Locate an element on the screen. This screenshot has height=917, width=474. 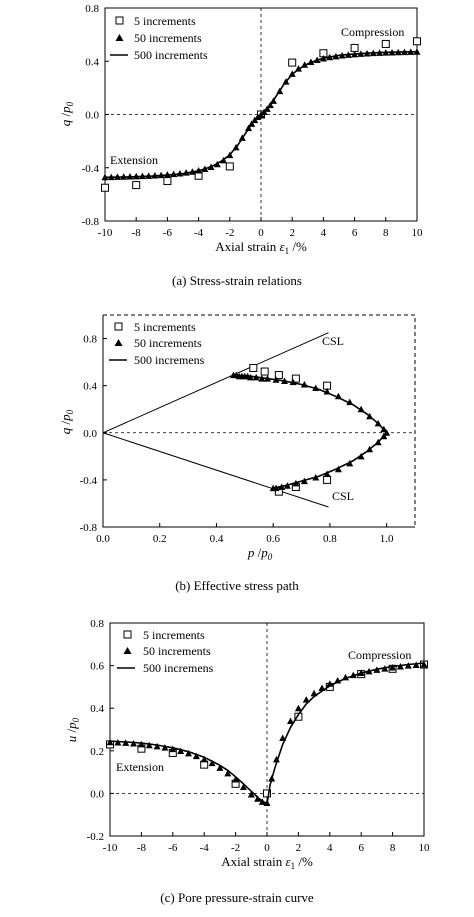
caption-a: (a) Stress-strain relations is located at coordinates (237, 280).